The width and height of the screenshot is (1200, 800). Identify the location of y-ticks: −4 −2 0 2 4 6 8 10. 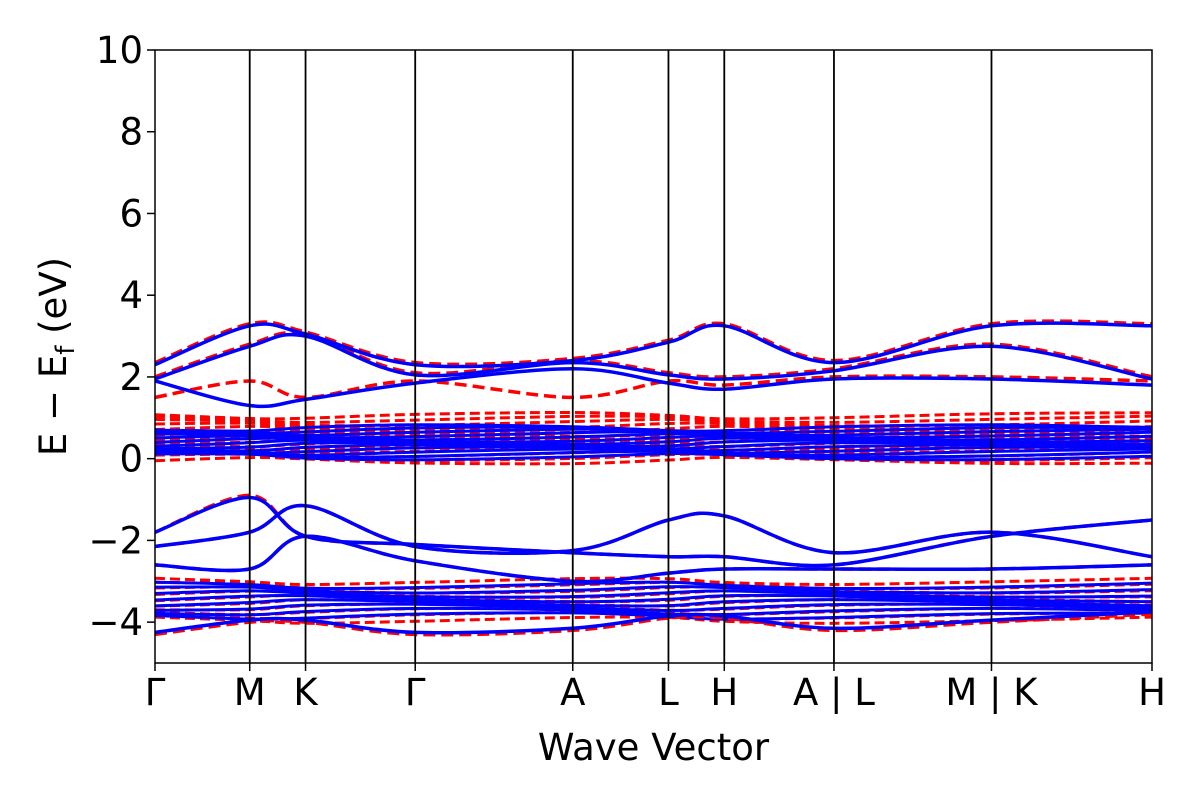
(121, 336).